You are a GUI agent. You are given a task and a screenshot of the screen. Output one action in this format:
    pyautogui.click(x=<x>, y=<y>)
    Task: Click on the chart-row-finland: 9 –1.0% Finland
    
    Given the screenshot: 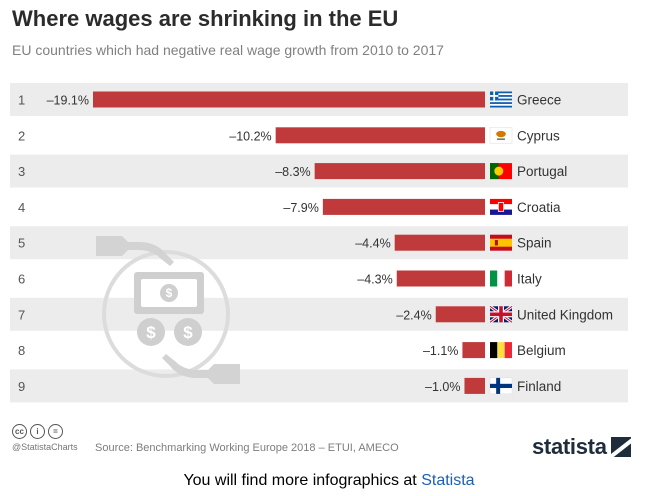 What is the action you would take?
    pyautogui.click(x=319, y=386)
    